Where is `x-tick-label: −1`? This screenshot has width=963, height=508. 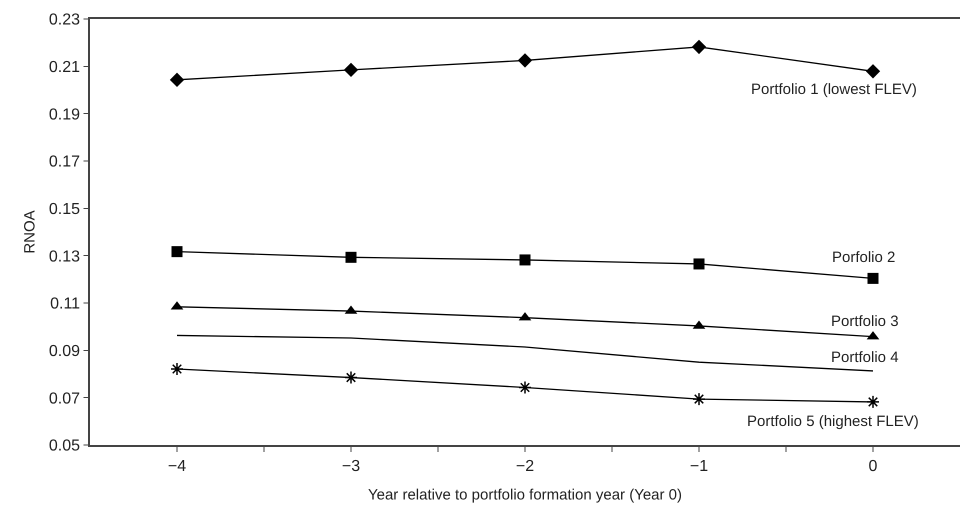 x-tick-label: −1 is located at coordinates (699, 466).